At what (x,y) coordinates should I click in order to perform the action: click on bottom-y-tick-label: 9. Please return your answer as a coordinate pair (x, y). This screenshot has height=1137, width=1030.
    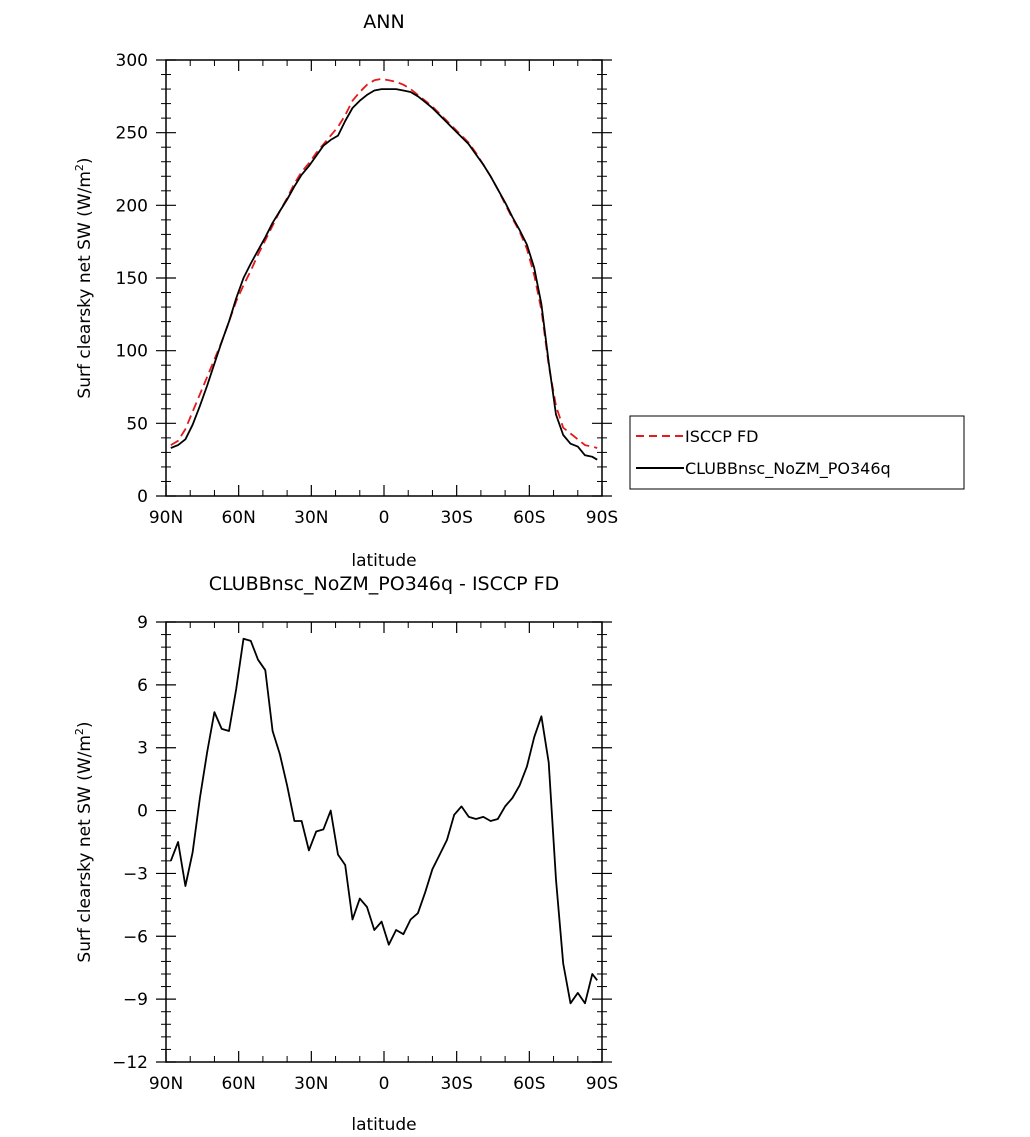
    Looking at the image, I should click on (142, 623).